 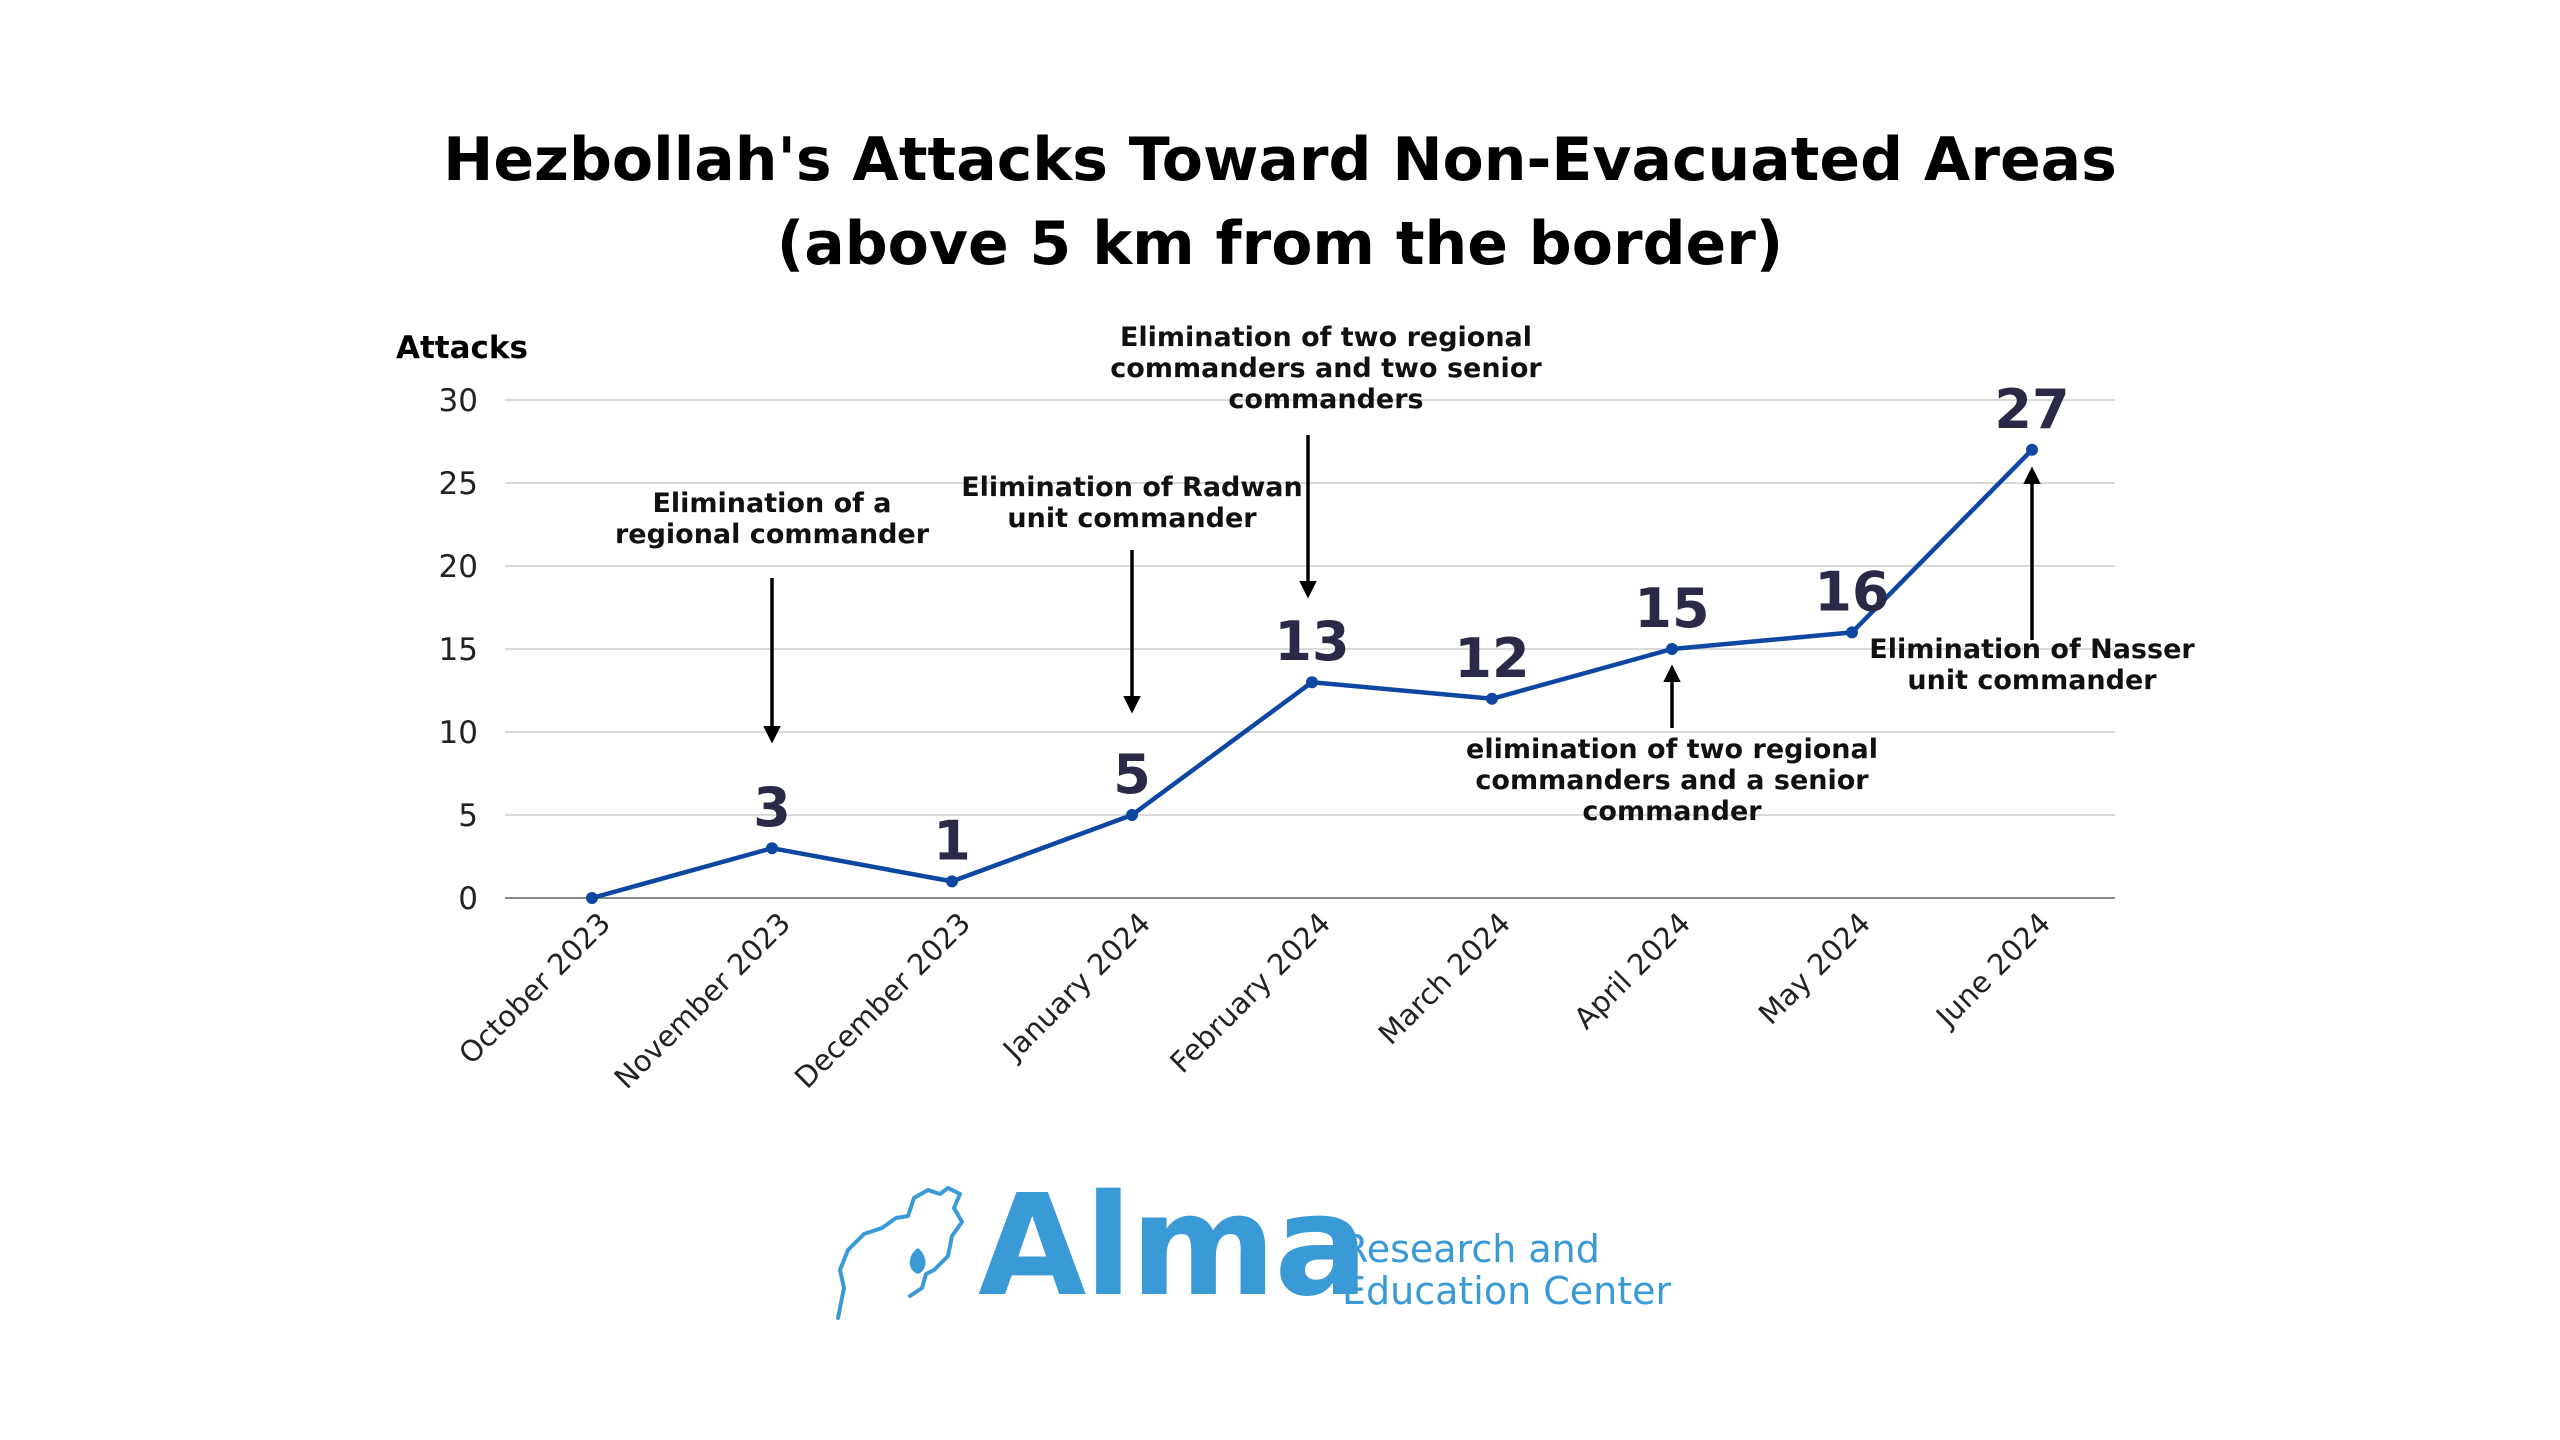 What do you see at coordinates (882, 1000) in the screenshot?
I see `x-tick-label: December 2023` at bounding box center [882, 1000].